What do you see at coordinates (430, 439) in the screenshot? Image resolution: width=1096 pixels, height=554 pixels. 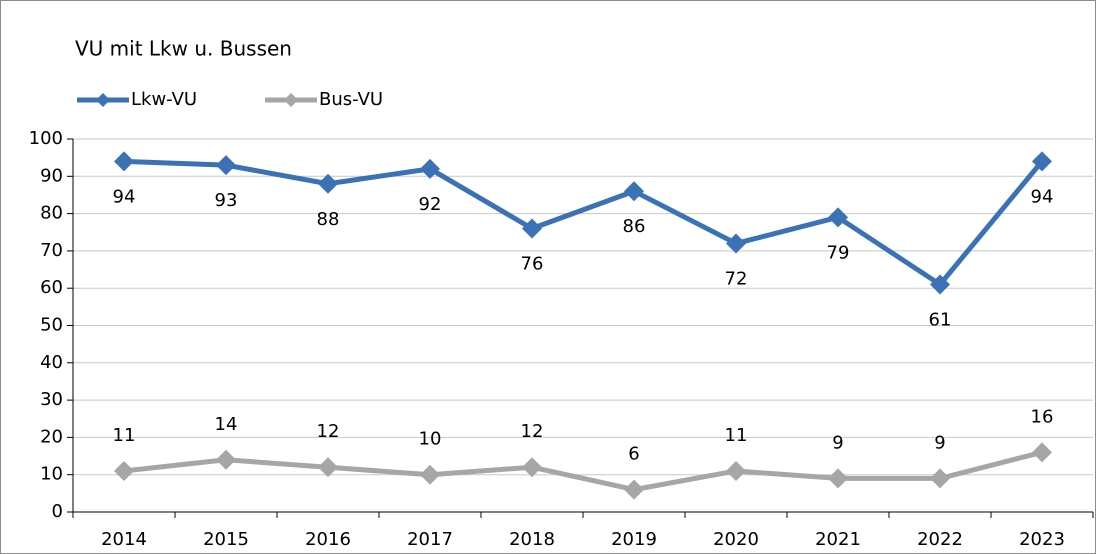 I see `data-label: 10` at bounding box center [430, 439].